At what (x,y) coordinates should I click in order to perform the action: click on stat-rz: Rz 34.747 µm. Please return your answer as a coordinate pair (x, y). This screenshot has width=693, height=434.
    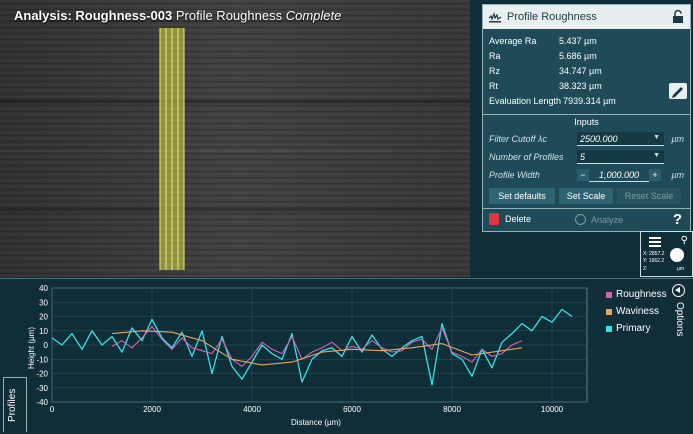
    Looking at the image, I should click on (586, 70).